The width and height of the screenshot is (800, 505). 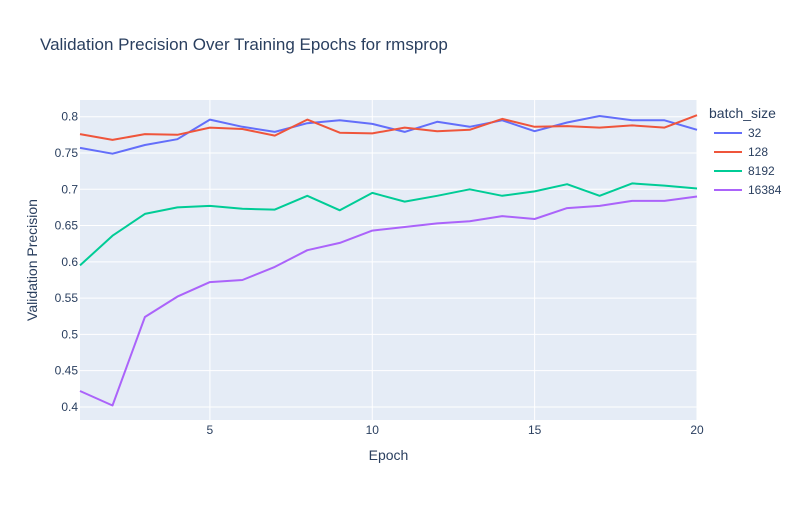 What do you see at coordinates (738, 133) in the screenshot?
I see `legend-item-32: 32` at bounding box center [738, 133].